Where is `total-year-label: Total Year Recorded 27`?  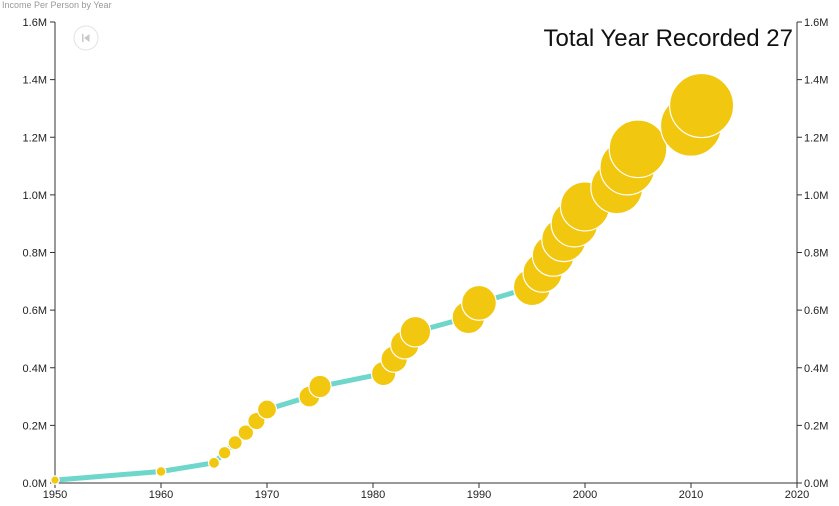 total-year-label: Total Year Recorded 27 is located at coordinates (668, 38).